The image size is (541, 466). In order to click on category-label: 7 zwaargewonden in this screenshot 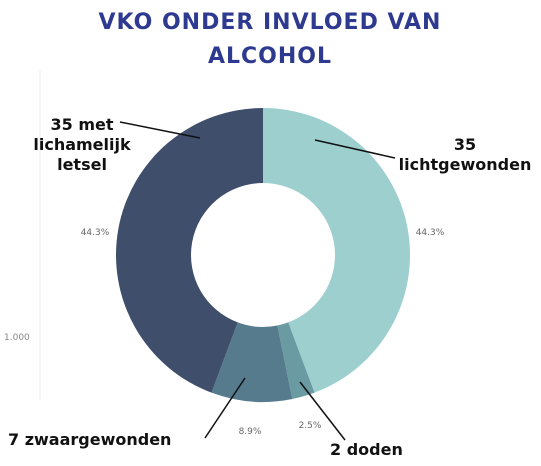, I will do `click(90, 439)`.